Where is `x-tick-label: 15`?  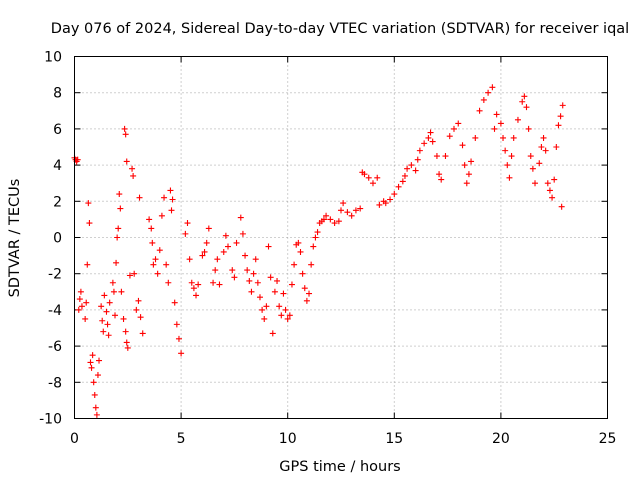 x-tick-label: 15 is located at coordinates (394, 439).